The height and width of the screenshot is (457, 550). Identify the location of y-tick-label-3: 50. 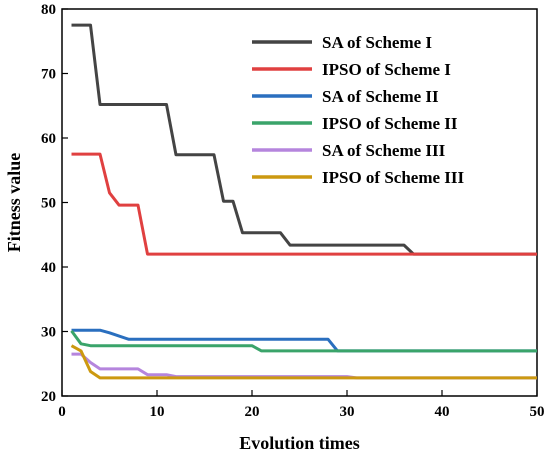
(48, 204).